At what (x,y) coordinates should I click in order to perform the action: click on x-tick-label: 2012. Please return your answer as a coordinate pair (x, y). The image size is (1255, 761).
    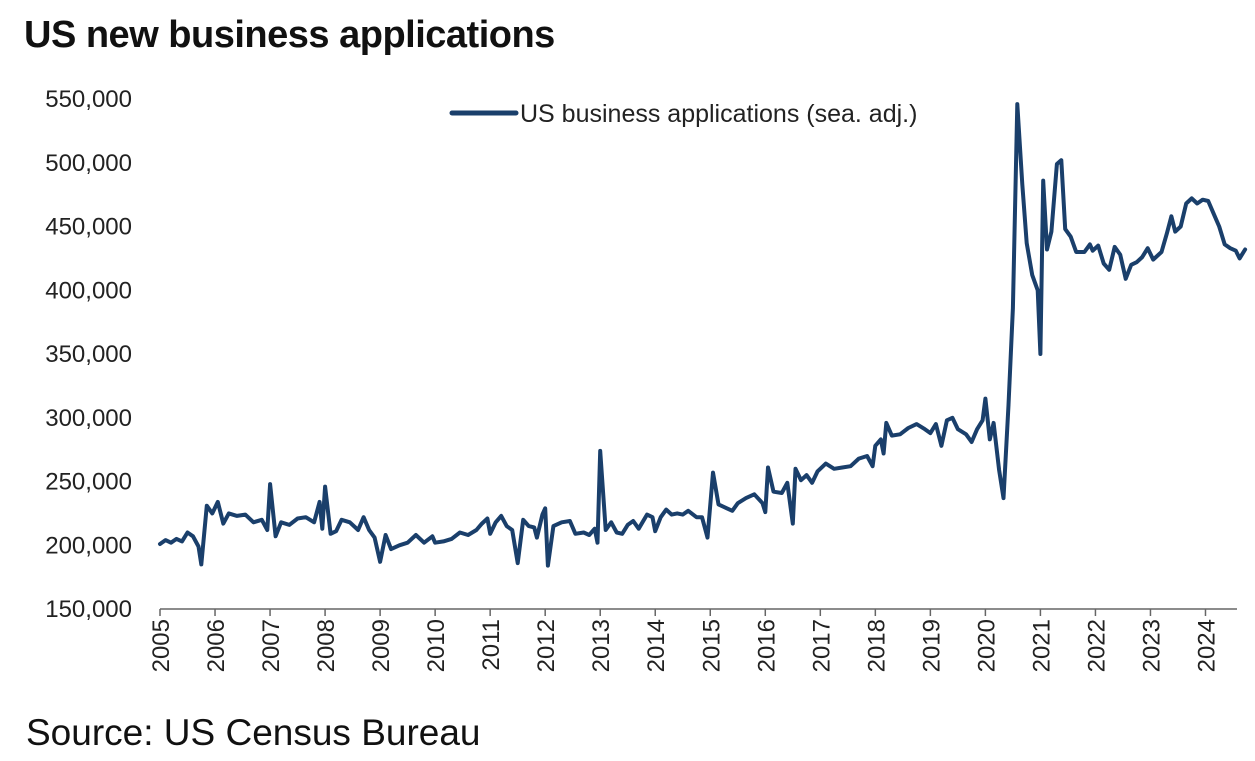
    Looking at the image, I should click on (546, 645).